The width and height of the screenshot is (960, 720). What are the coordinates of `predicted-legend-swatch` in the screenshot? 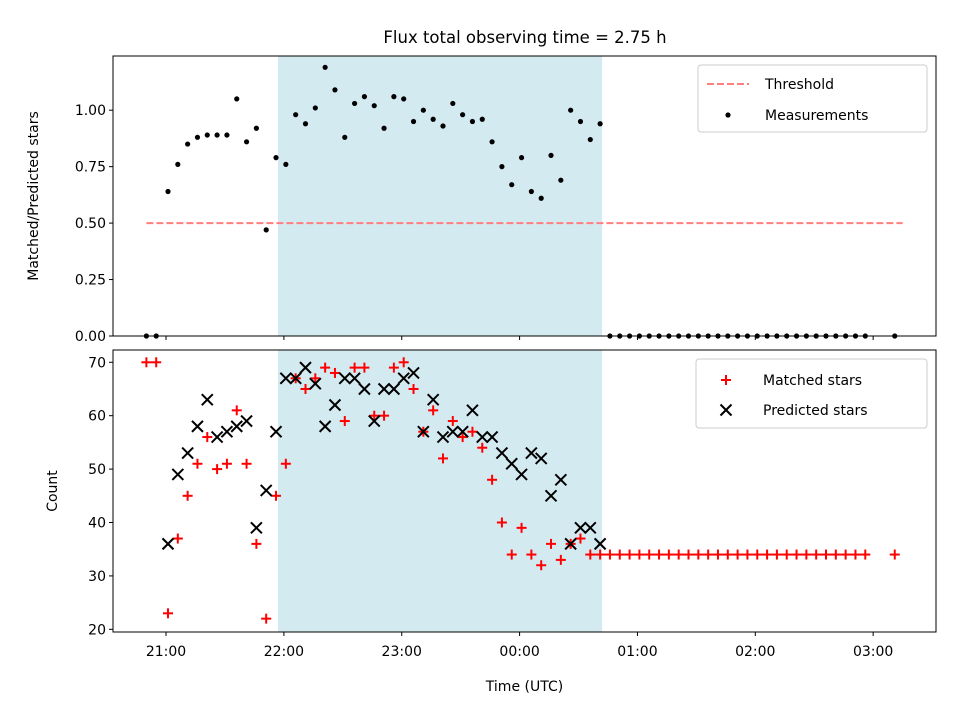 It's located at (726, 410).